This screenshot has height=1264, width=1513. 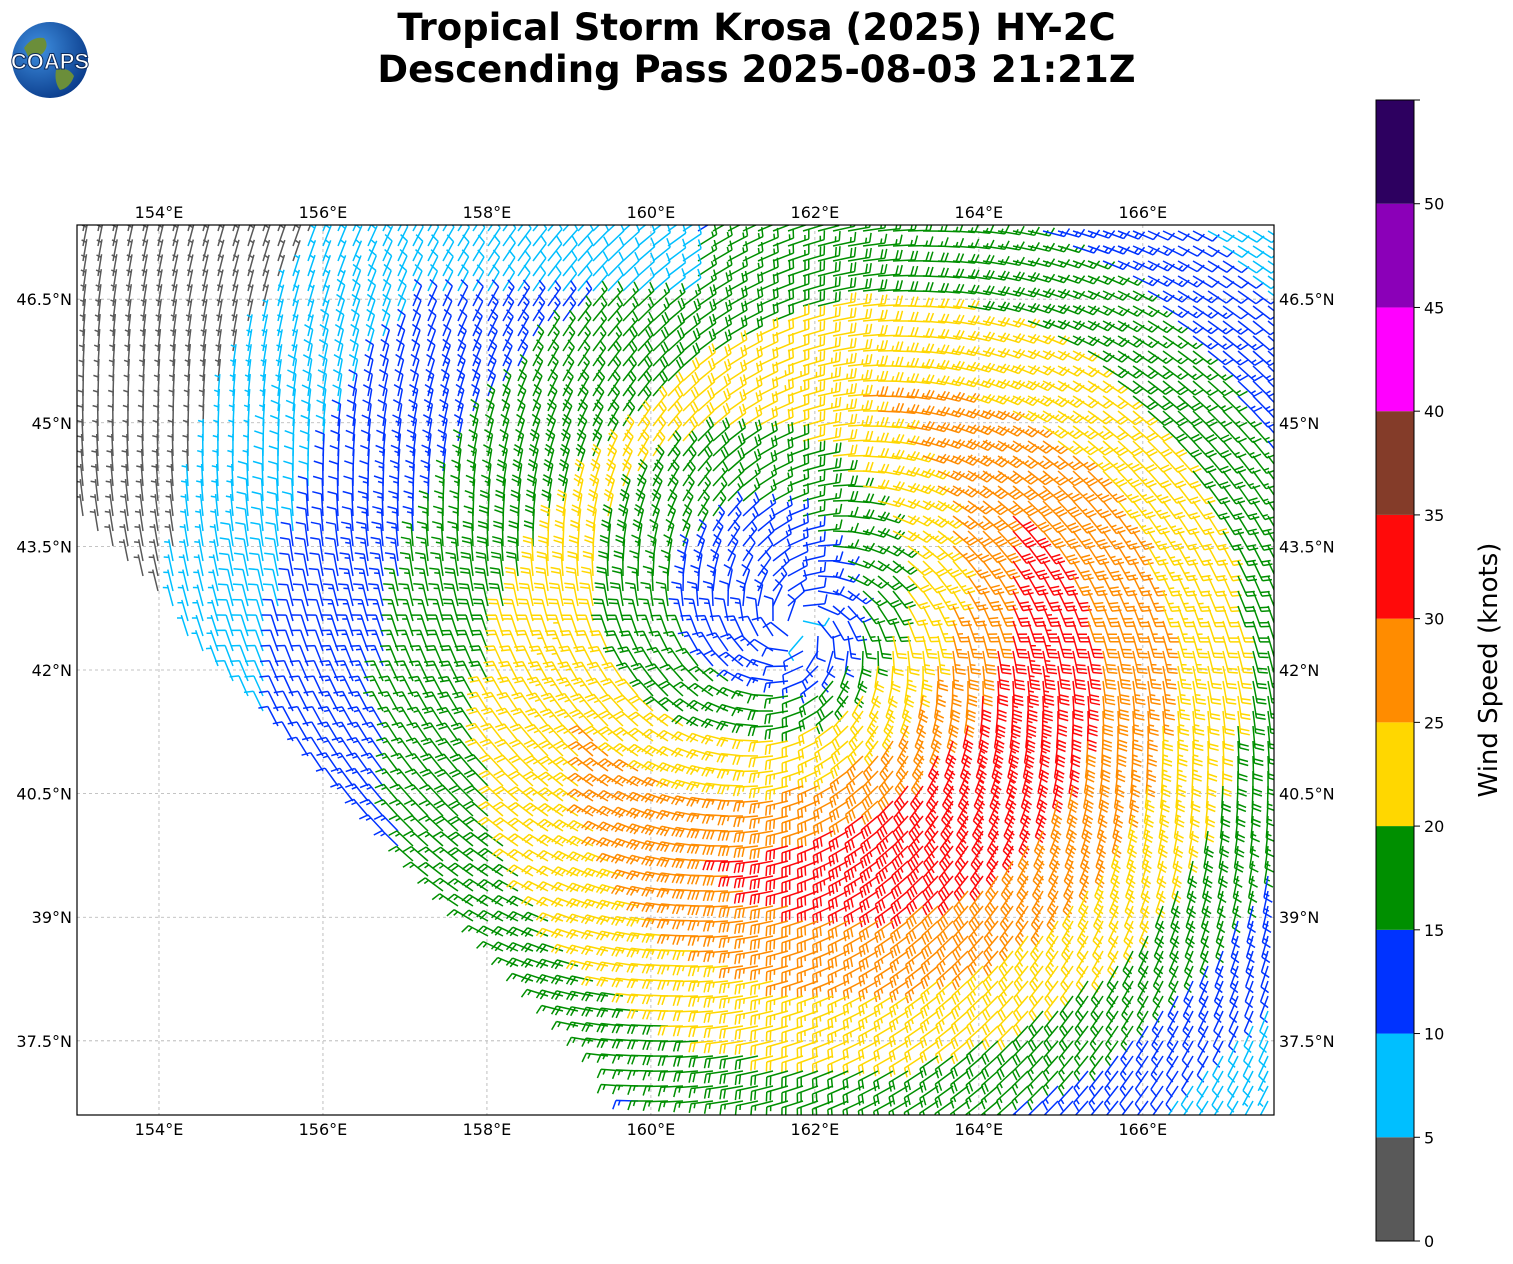 I want to click on lon-tick-label-top: 162°E, so click(x=815, y=212).